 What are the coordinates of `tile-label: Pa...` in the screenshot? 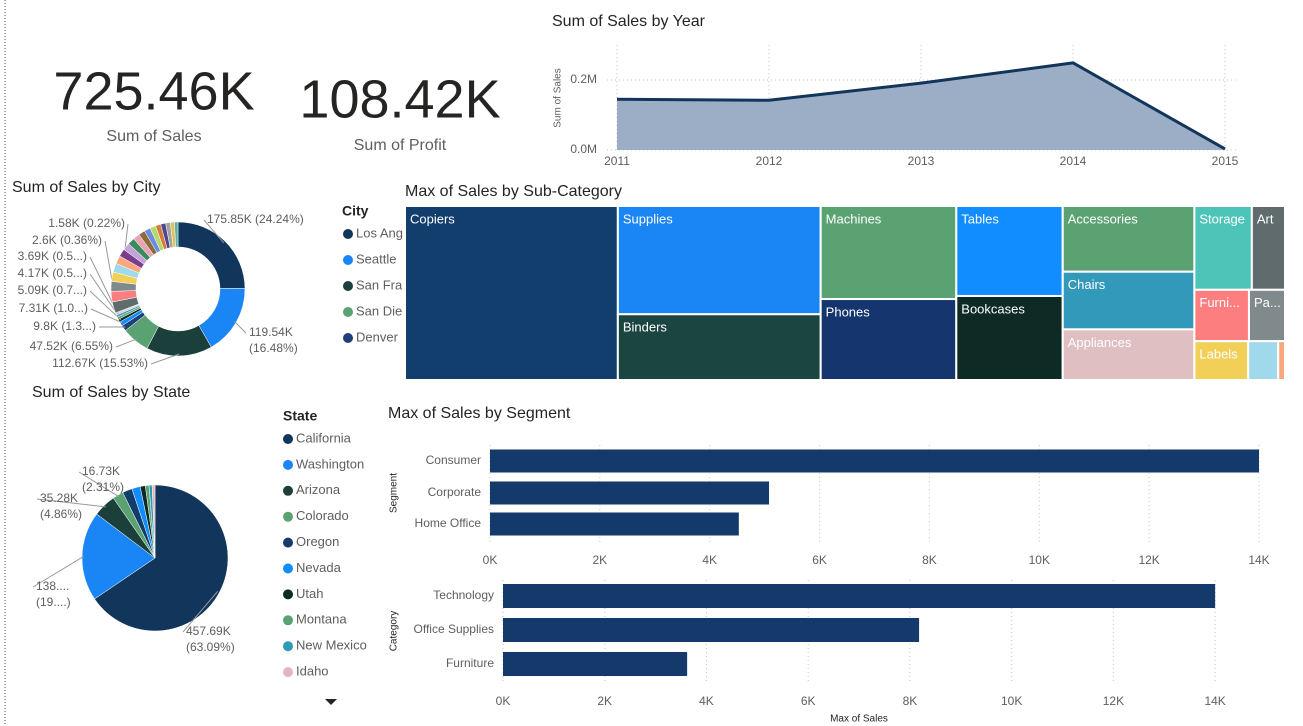 It's located at (1267, 302).